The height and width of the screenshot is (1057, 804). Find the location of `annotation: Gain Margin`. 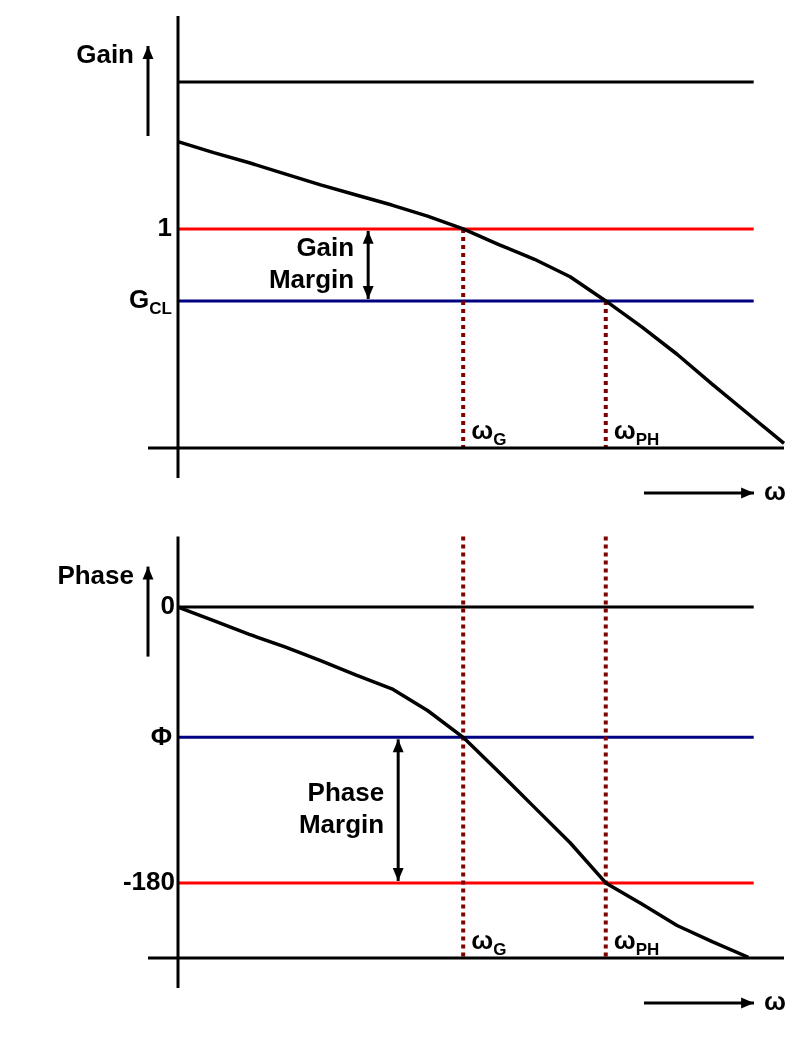

annotation: Gain Margin is located at coordinates (311, 263).